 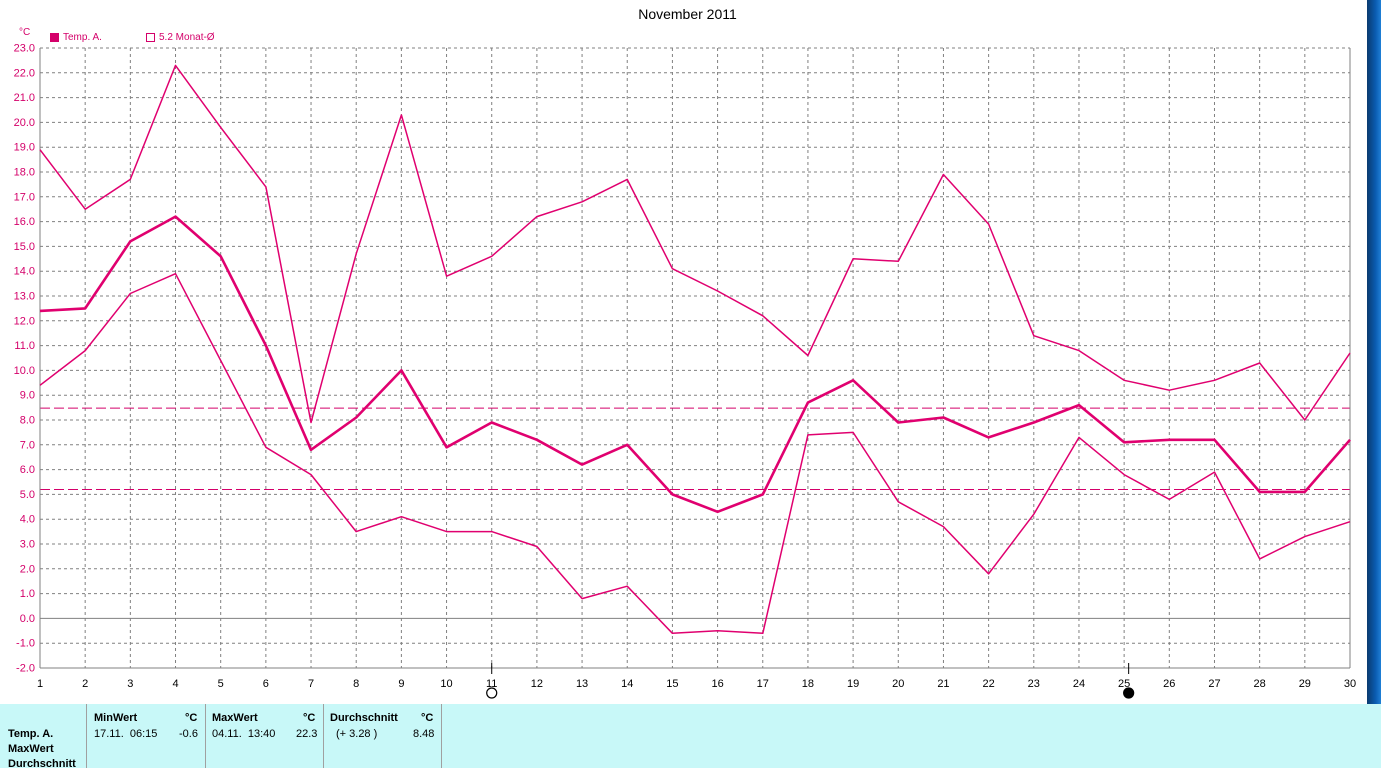 I want to click on y-tick-label: 22.0, so click(x=24, y=73).